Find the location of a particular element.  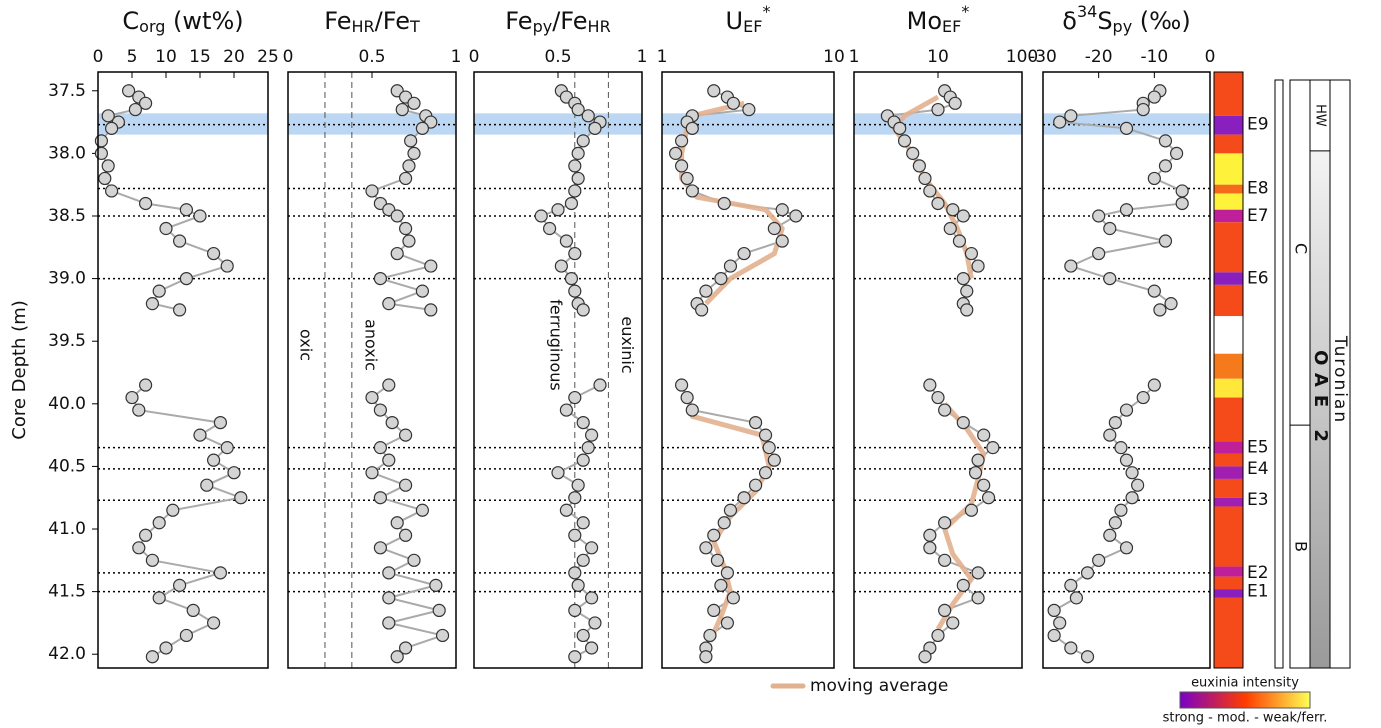

unit-label: C is located at coordinates (1301, 248).